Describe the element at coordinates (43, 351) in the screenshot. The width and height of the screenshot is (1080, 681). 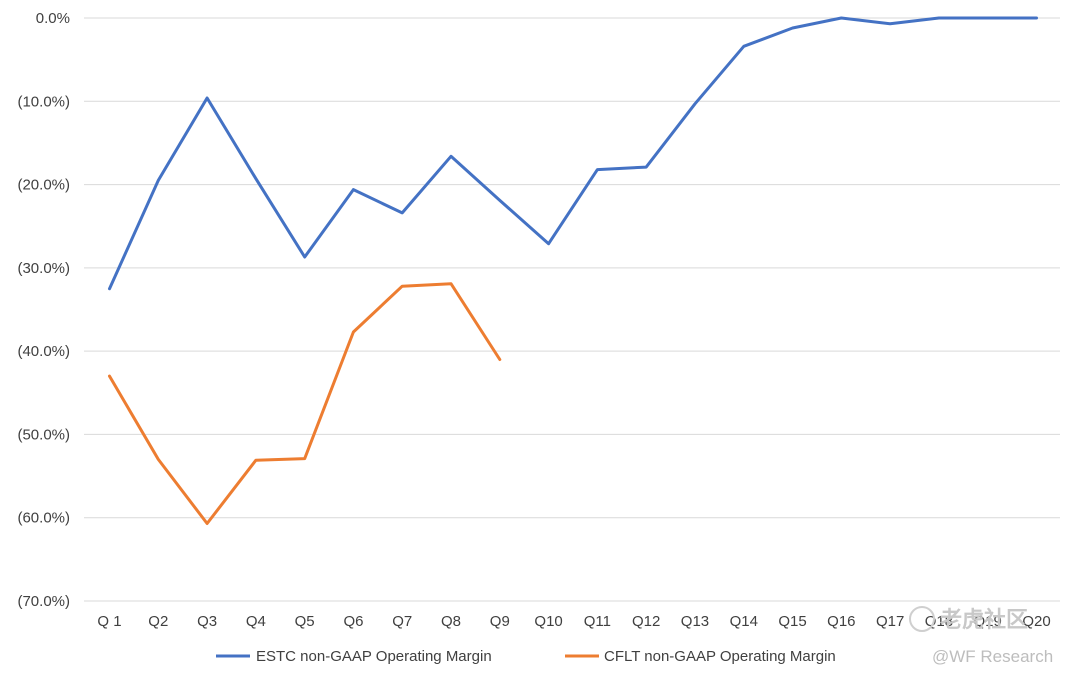
I see `y-tick-label: (40.0%)` at that location.